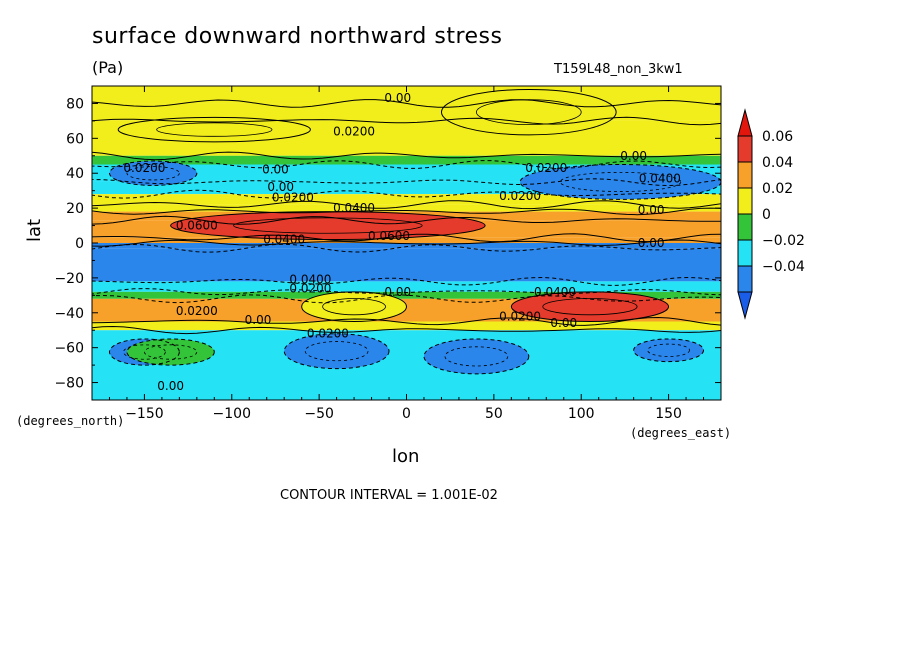 The image size is (904, 654). What do you see at coordinates (494, 414) in the screenshot?
I see `x-tick-label: 50` at bounding box center [494, 414].